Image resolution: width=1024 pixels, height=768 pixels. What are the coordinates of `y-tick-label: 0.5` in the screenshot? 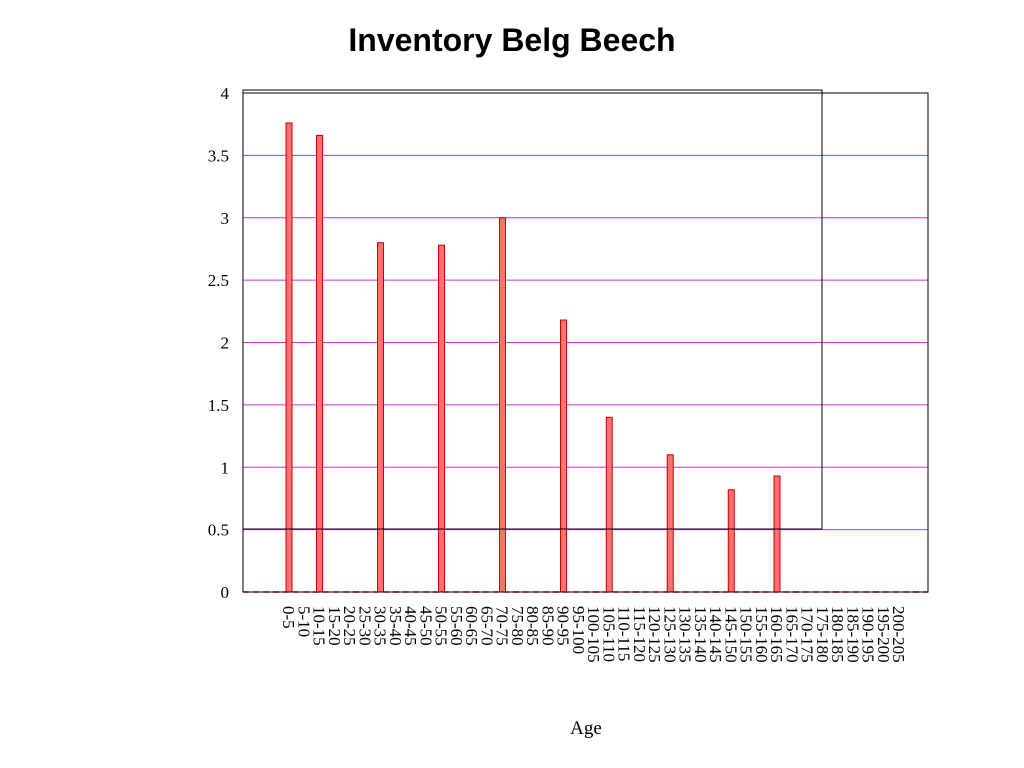 It's located at (218, 530).